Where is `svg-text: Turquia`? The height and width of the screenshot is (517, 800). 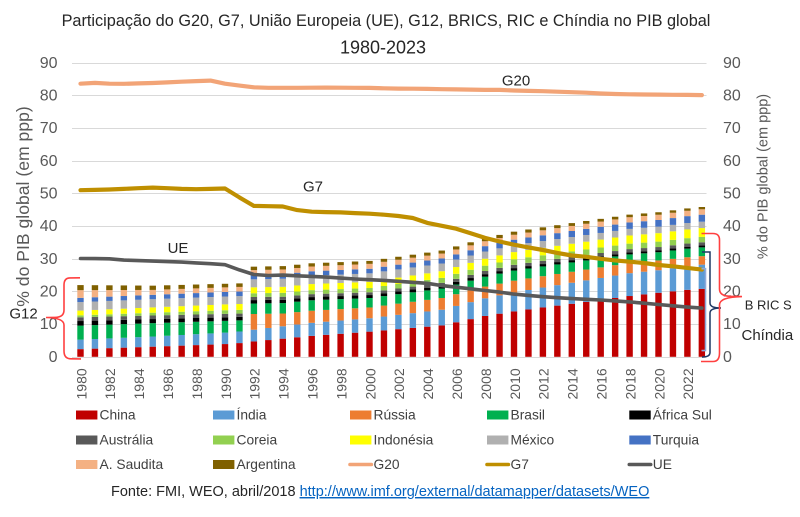
svg-text: Turquia is located at coordinates (676, 440).